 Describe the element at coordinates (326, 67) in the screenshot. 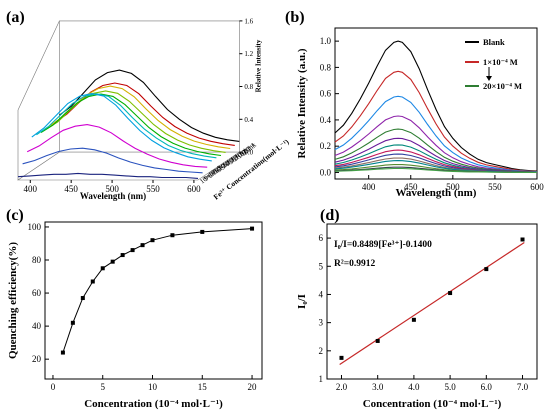

I see `y-tick-label: 0.8` at that location.